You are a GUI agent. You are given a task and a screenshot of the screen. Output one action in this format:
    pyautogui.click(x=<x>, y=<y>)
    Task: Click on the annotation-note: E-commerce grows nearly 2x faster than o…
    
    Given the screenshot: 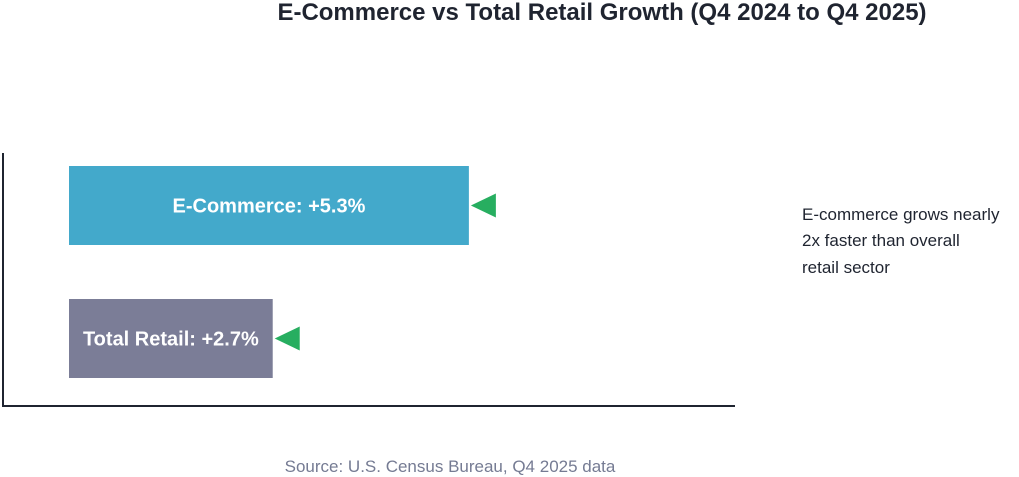 What is the action you would take?
    pyautogui.click(x=901, y=241)
    